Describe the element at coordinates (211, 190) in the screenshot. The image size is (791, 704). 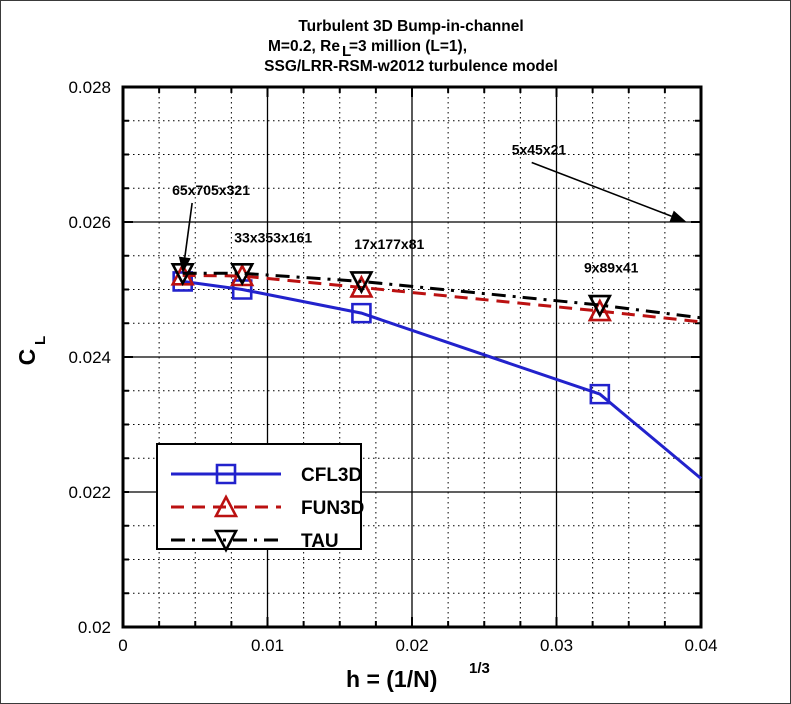
I see `annotation-label: 65x705x321` at that location.